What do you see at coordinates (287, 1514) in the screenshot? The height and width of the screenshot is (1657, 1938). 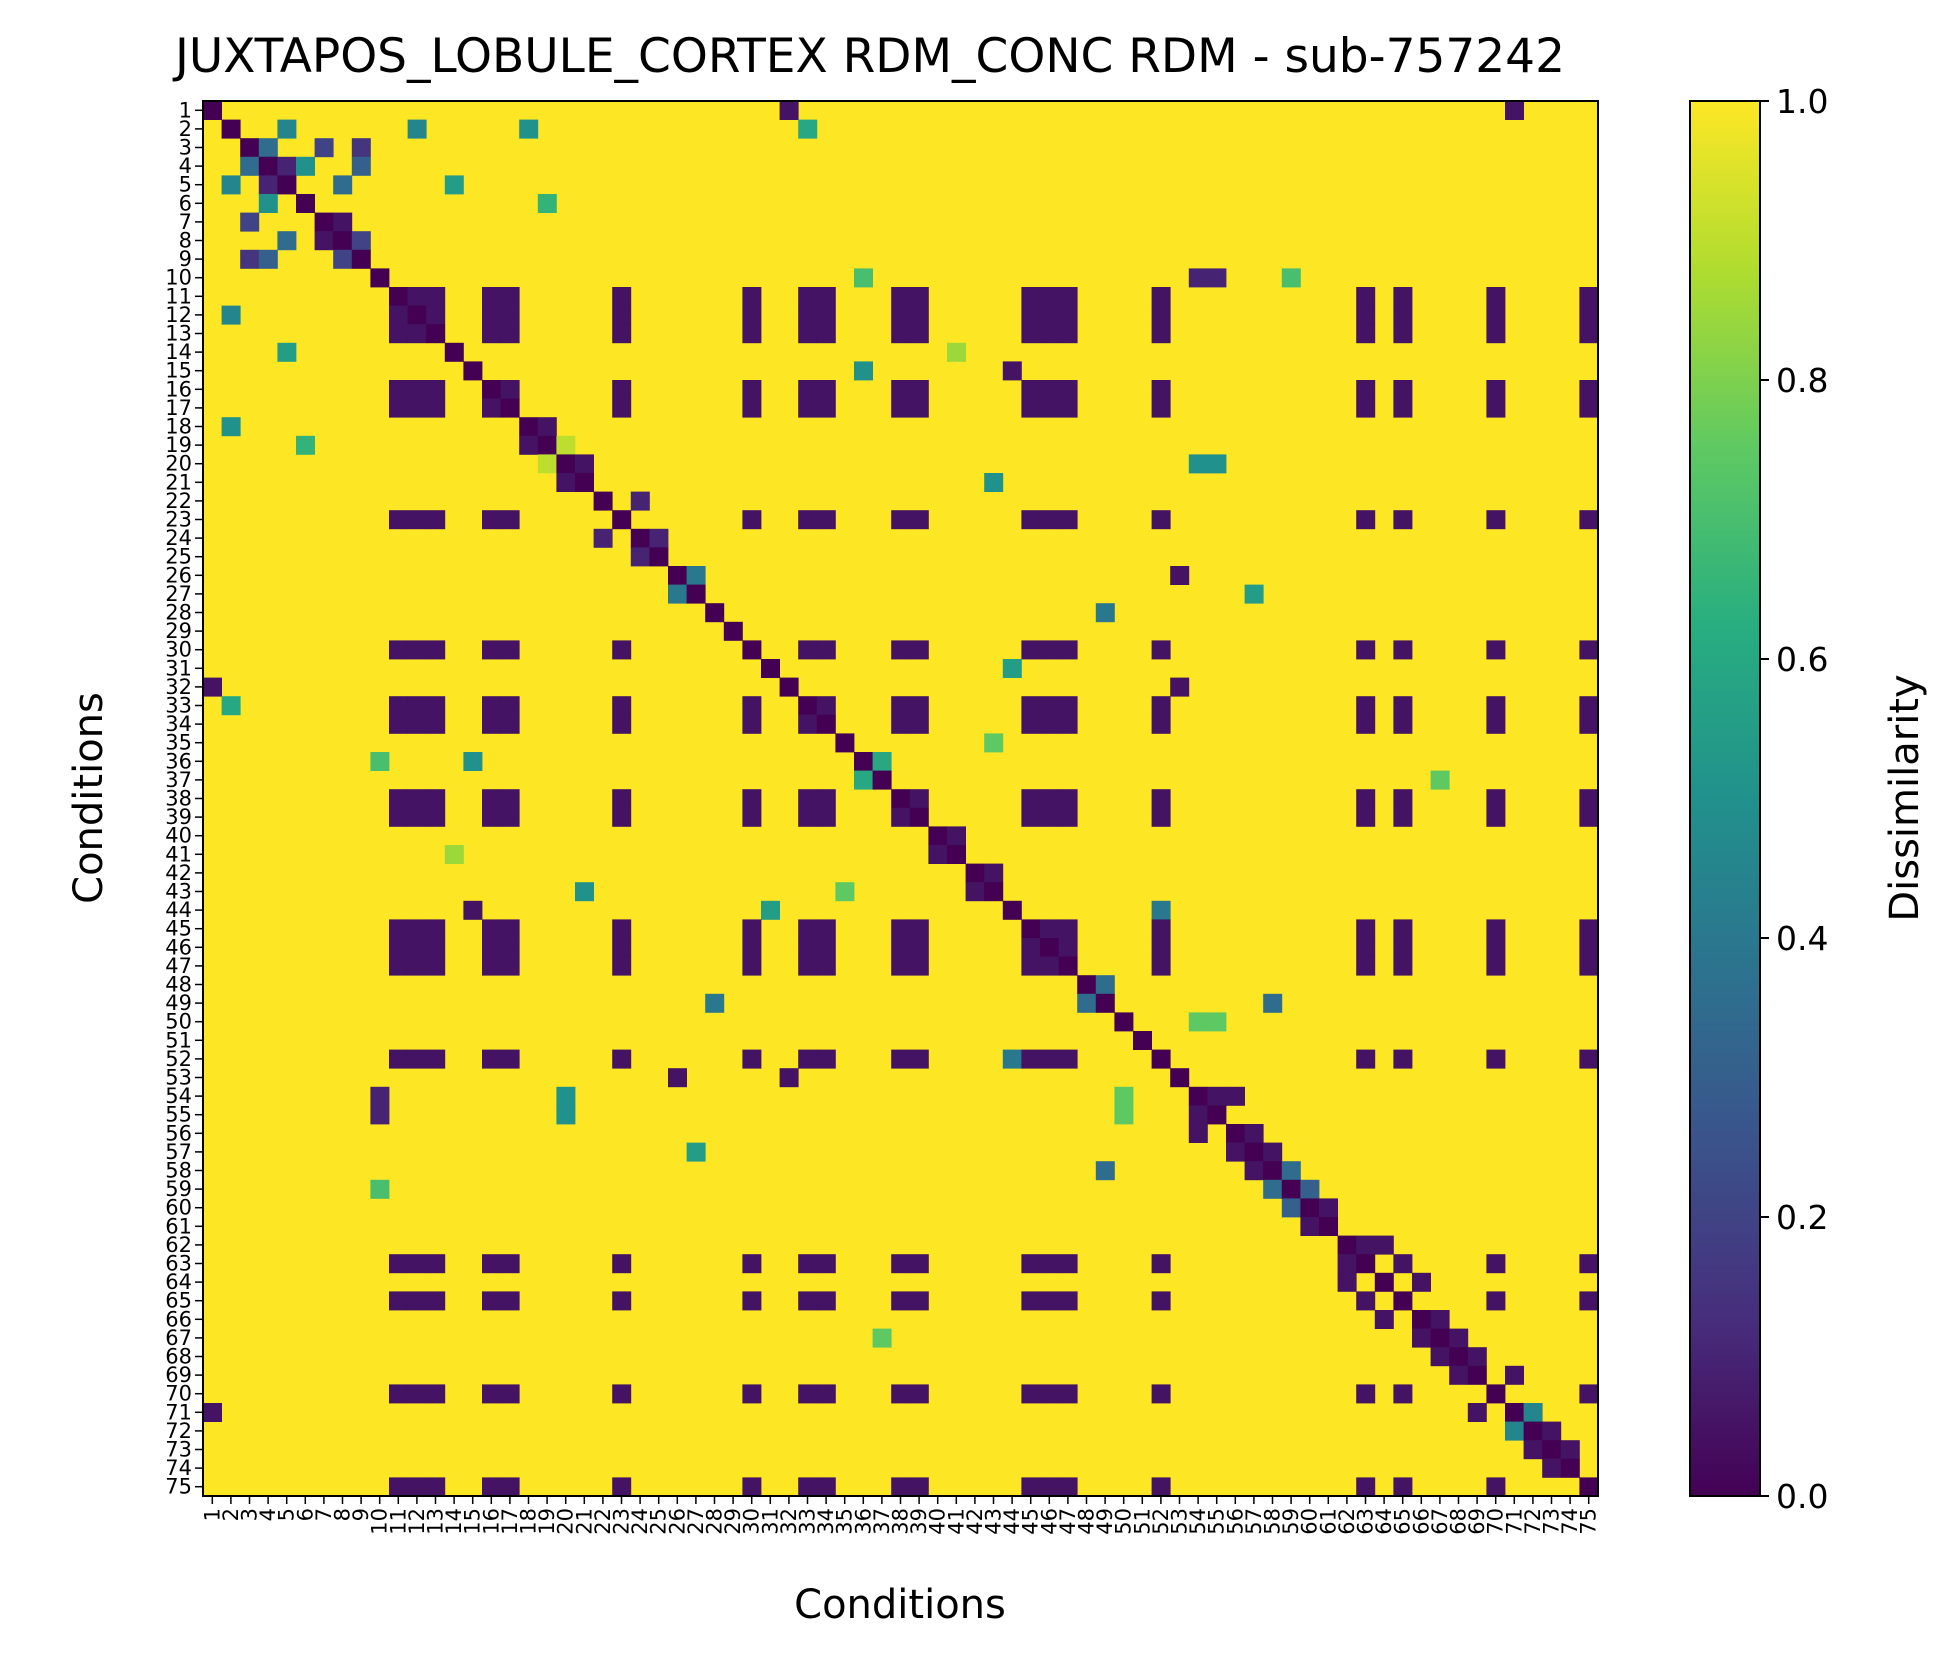 I see `x-tick-label: 5` at bounding box center [287, 1514].